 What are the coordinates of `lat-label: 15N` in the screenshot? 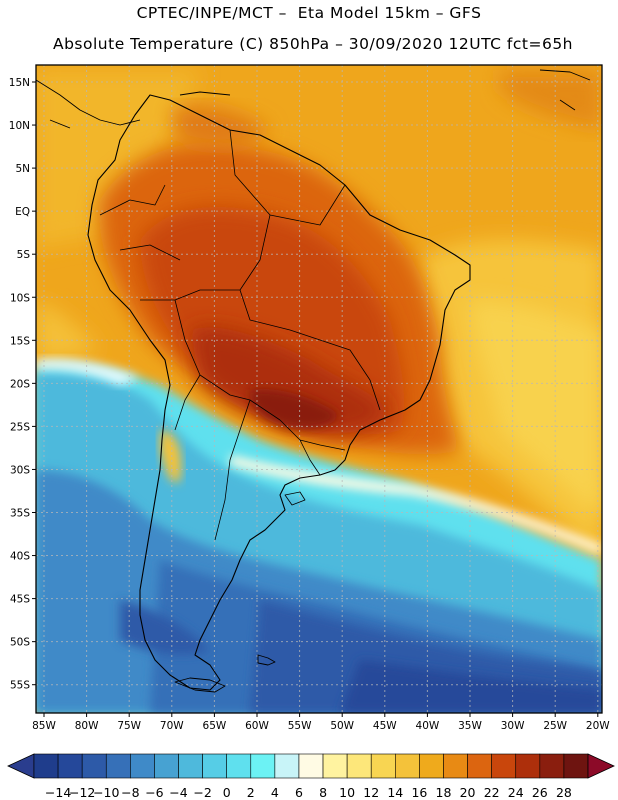 It's located at (19, 83).